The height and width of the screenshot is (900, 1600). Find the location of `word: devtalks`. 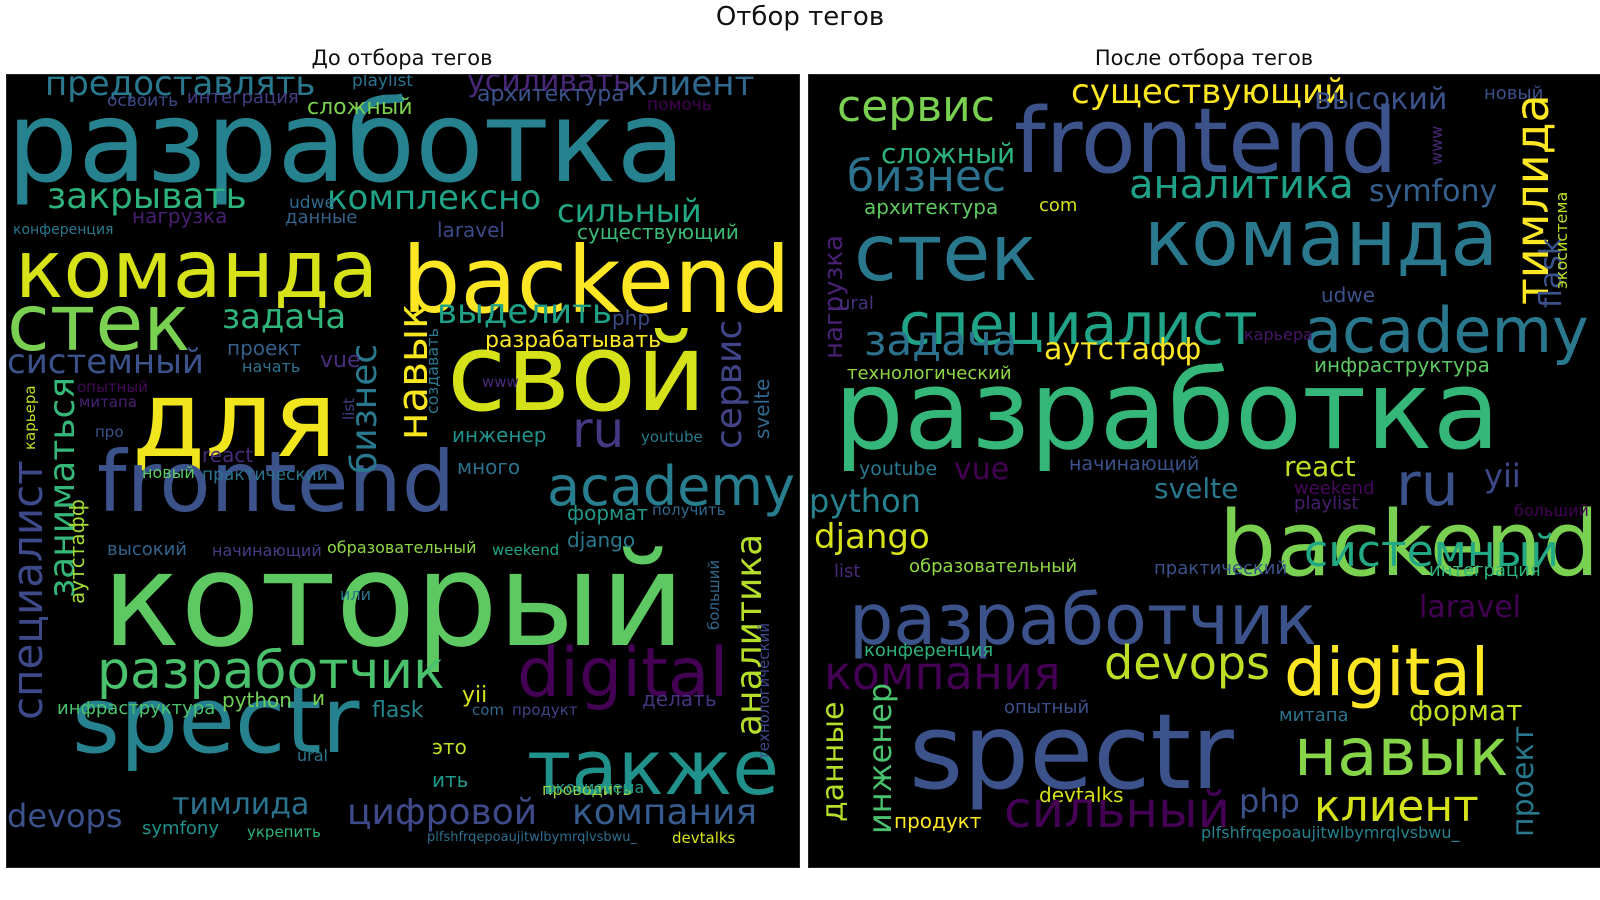

word: devtalks is located at coordinates (704, 838).